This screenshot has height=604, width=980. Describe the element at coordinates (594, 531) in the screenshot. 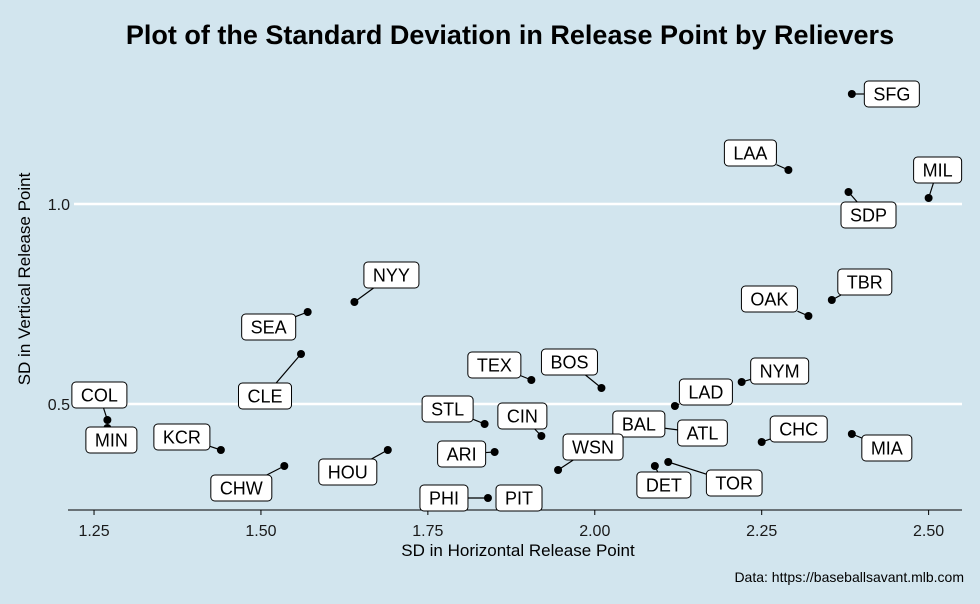

I see `x-tick-label: 2.00` at that location.